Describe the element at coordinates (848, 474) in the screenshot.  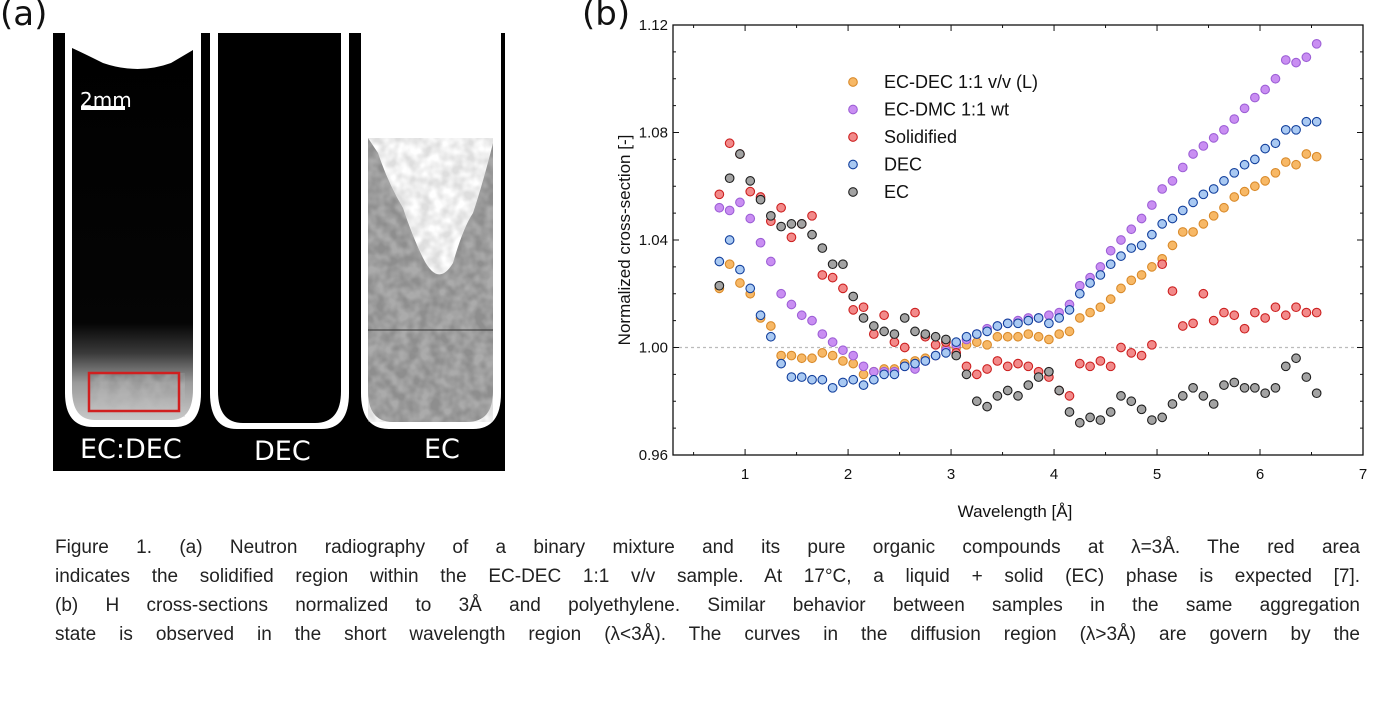
I see `x-tick-label: 2` at that location.